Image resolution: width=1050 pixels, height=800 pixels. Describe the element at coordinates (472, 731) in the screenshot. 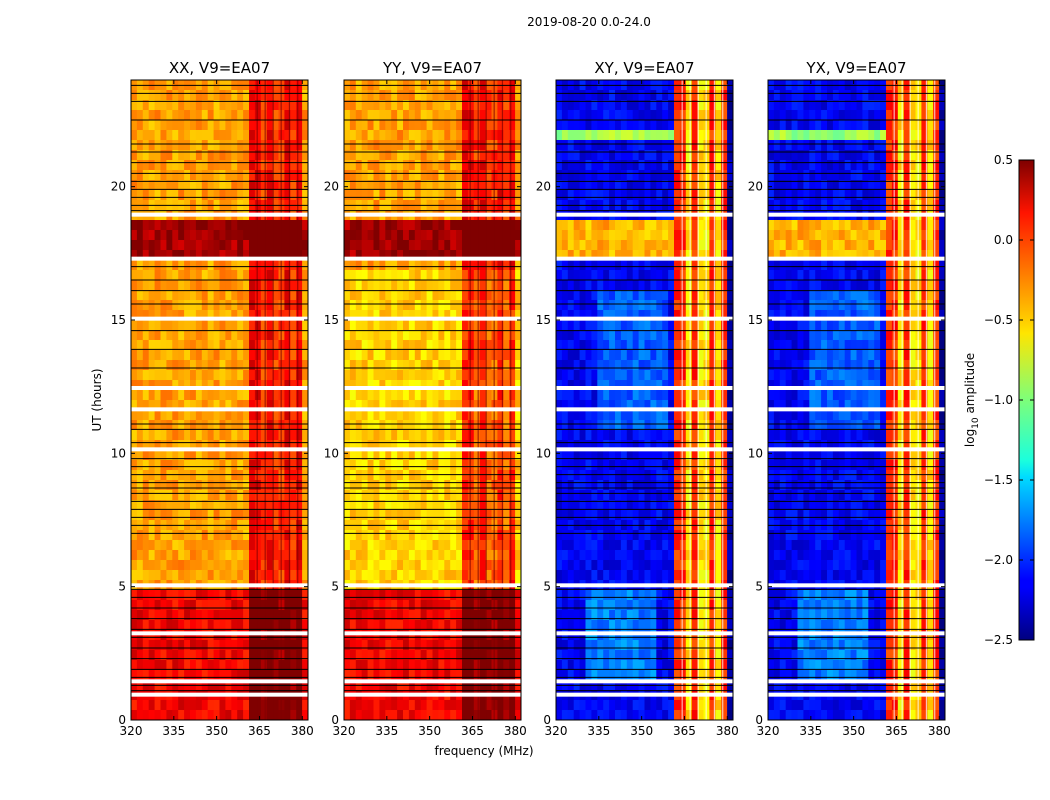

I see `x-tick-label: 365` at that location.